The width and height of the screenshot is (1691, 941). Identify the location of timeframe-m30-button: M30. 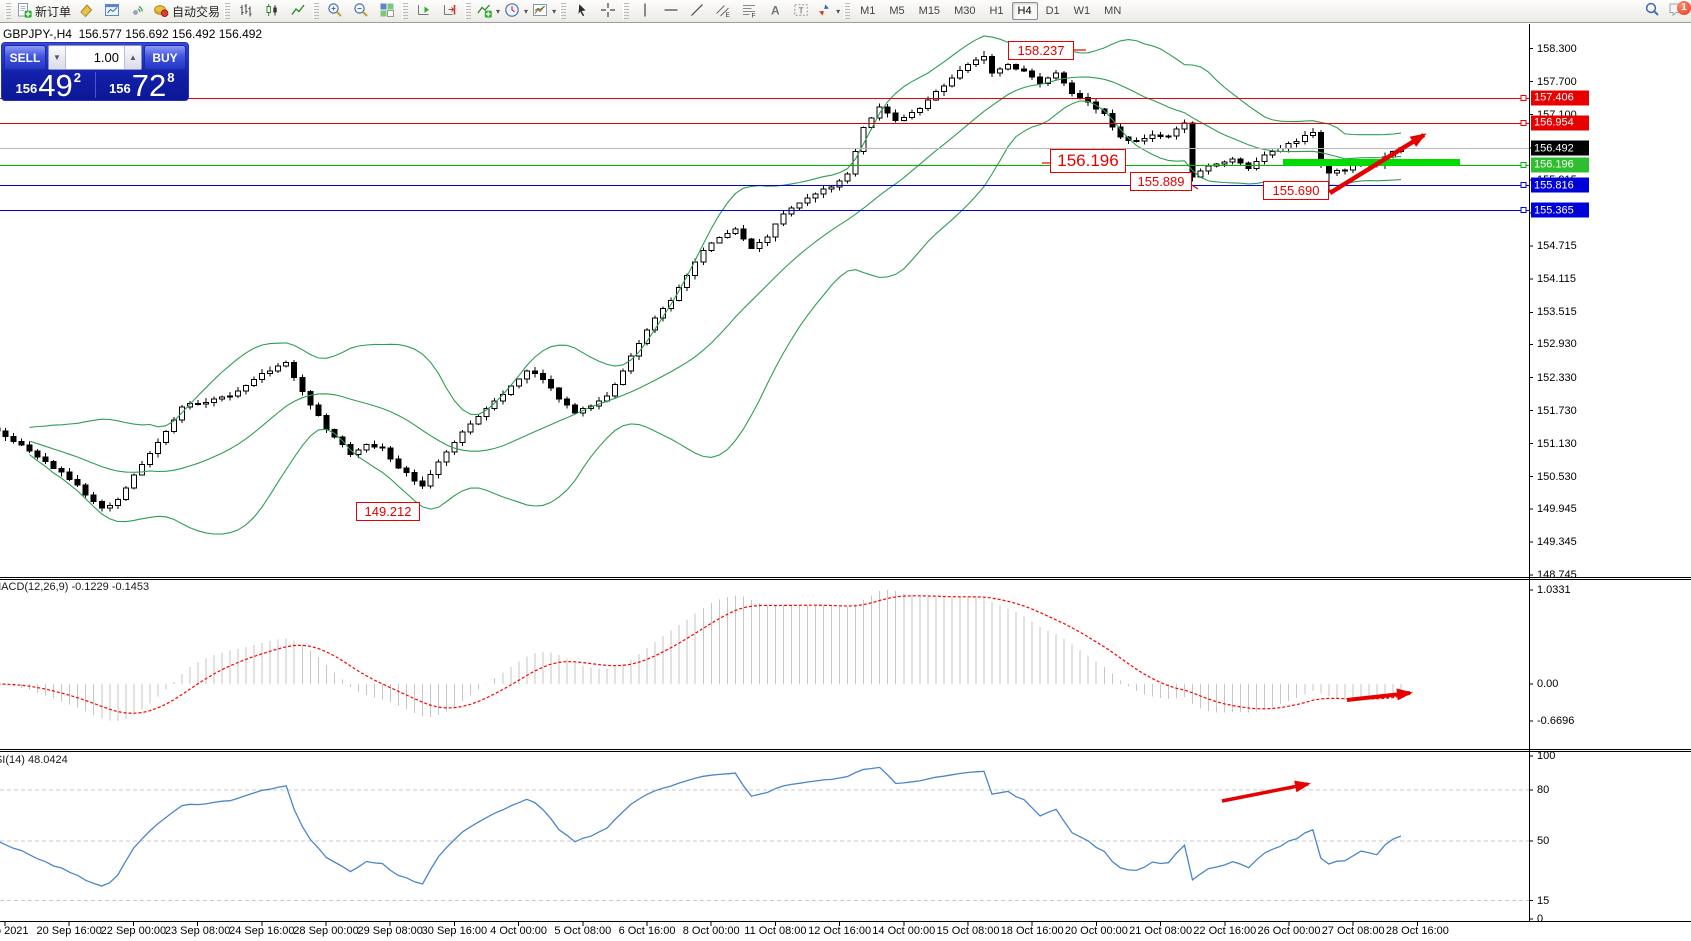
(965, 11).